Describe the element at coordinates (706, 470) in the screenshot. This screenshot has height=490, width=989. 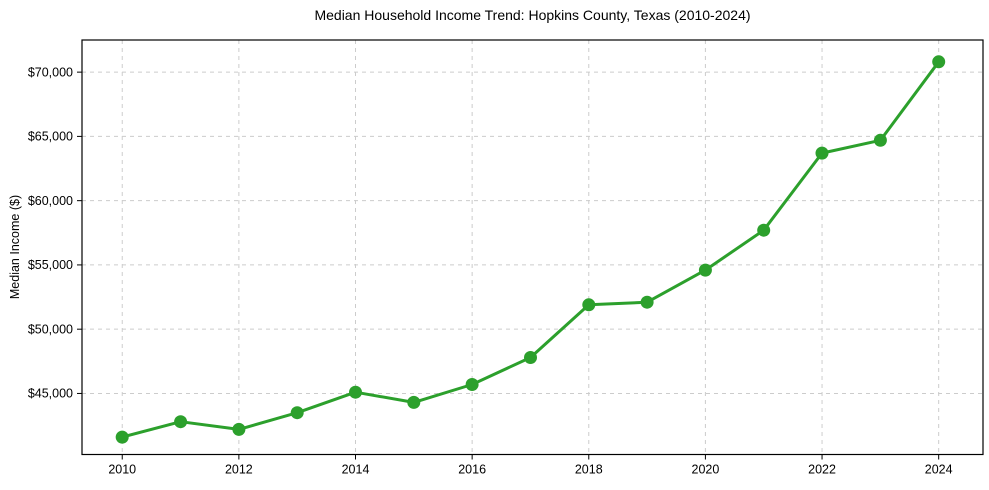
I see `x-tick-label: 2020` at that location.